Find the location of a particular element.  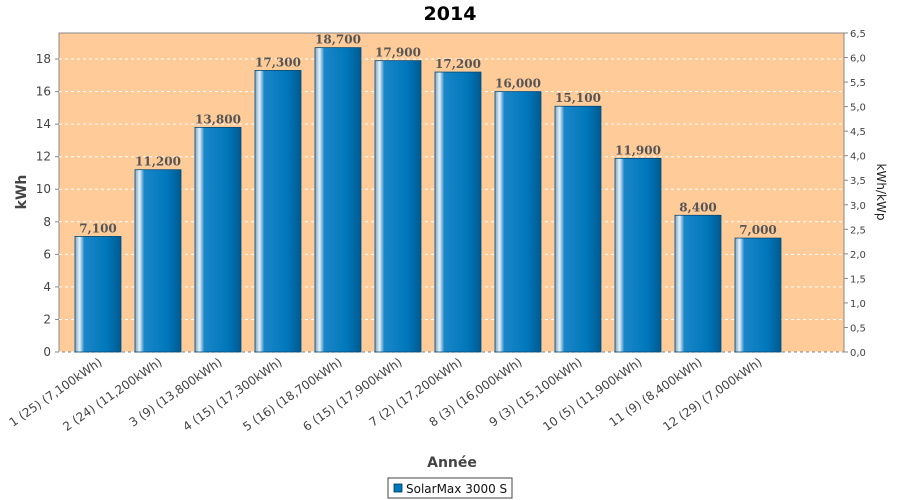

left-tick-label: 10 is located at coordinates (43, 189).